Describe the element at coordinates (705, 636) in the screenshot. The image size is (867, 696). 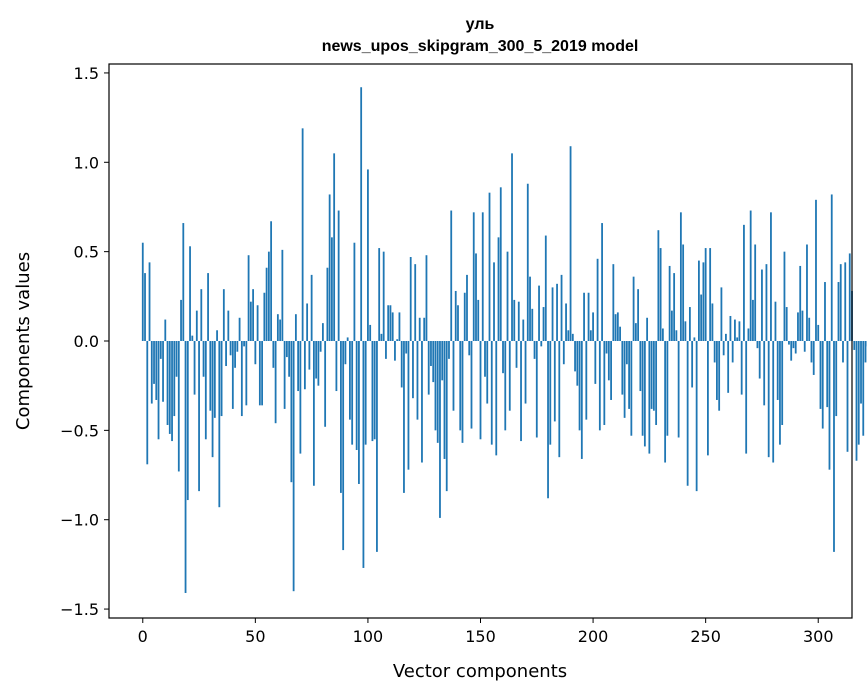
I see `x-tick-label: 250` at that location.